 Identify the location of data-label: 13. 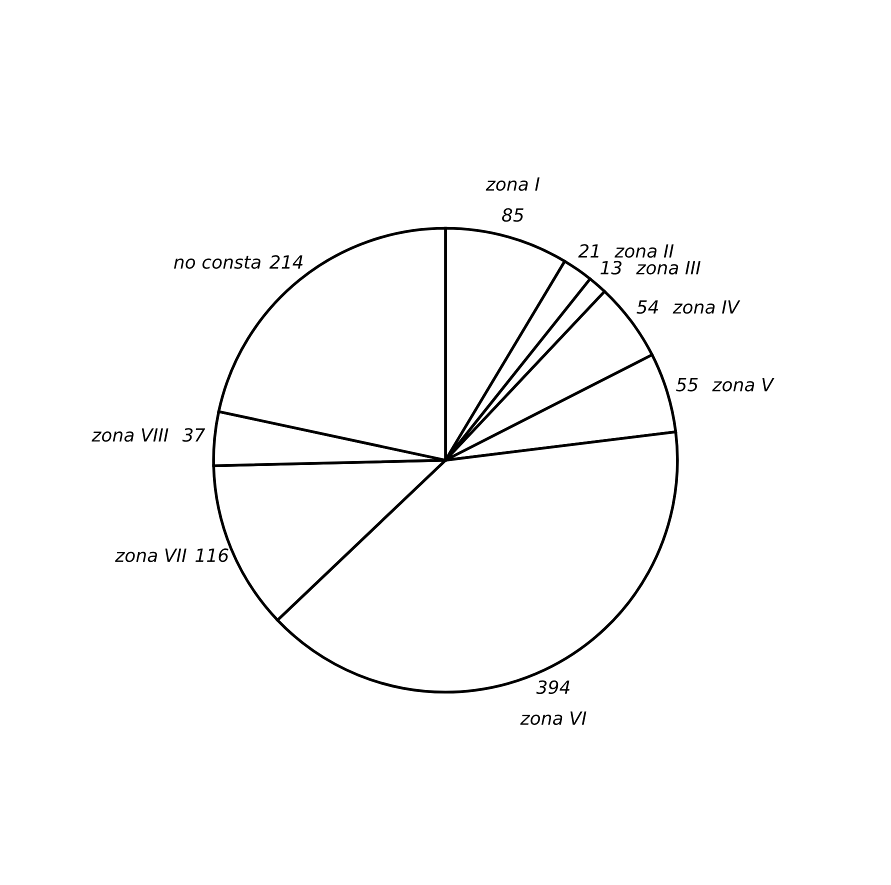
(611, 267).